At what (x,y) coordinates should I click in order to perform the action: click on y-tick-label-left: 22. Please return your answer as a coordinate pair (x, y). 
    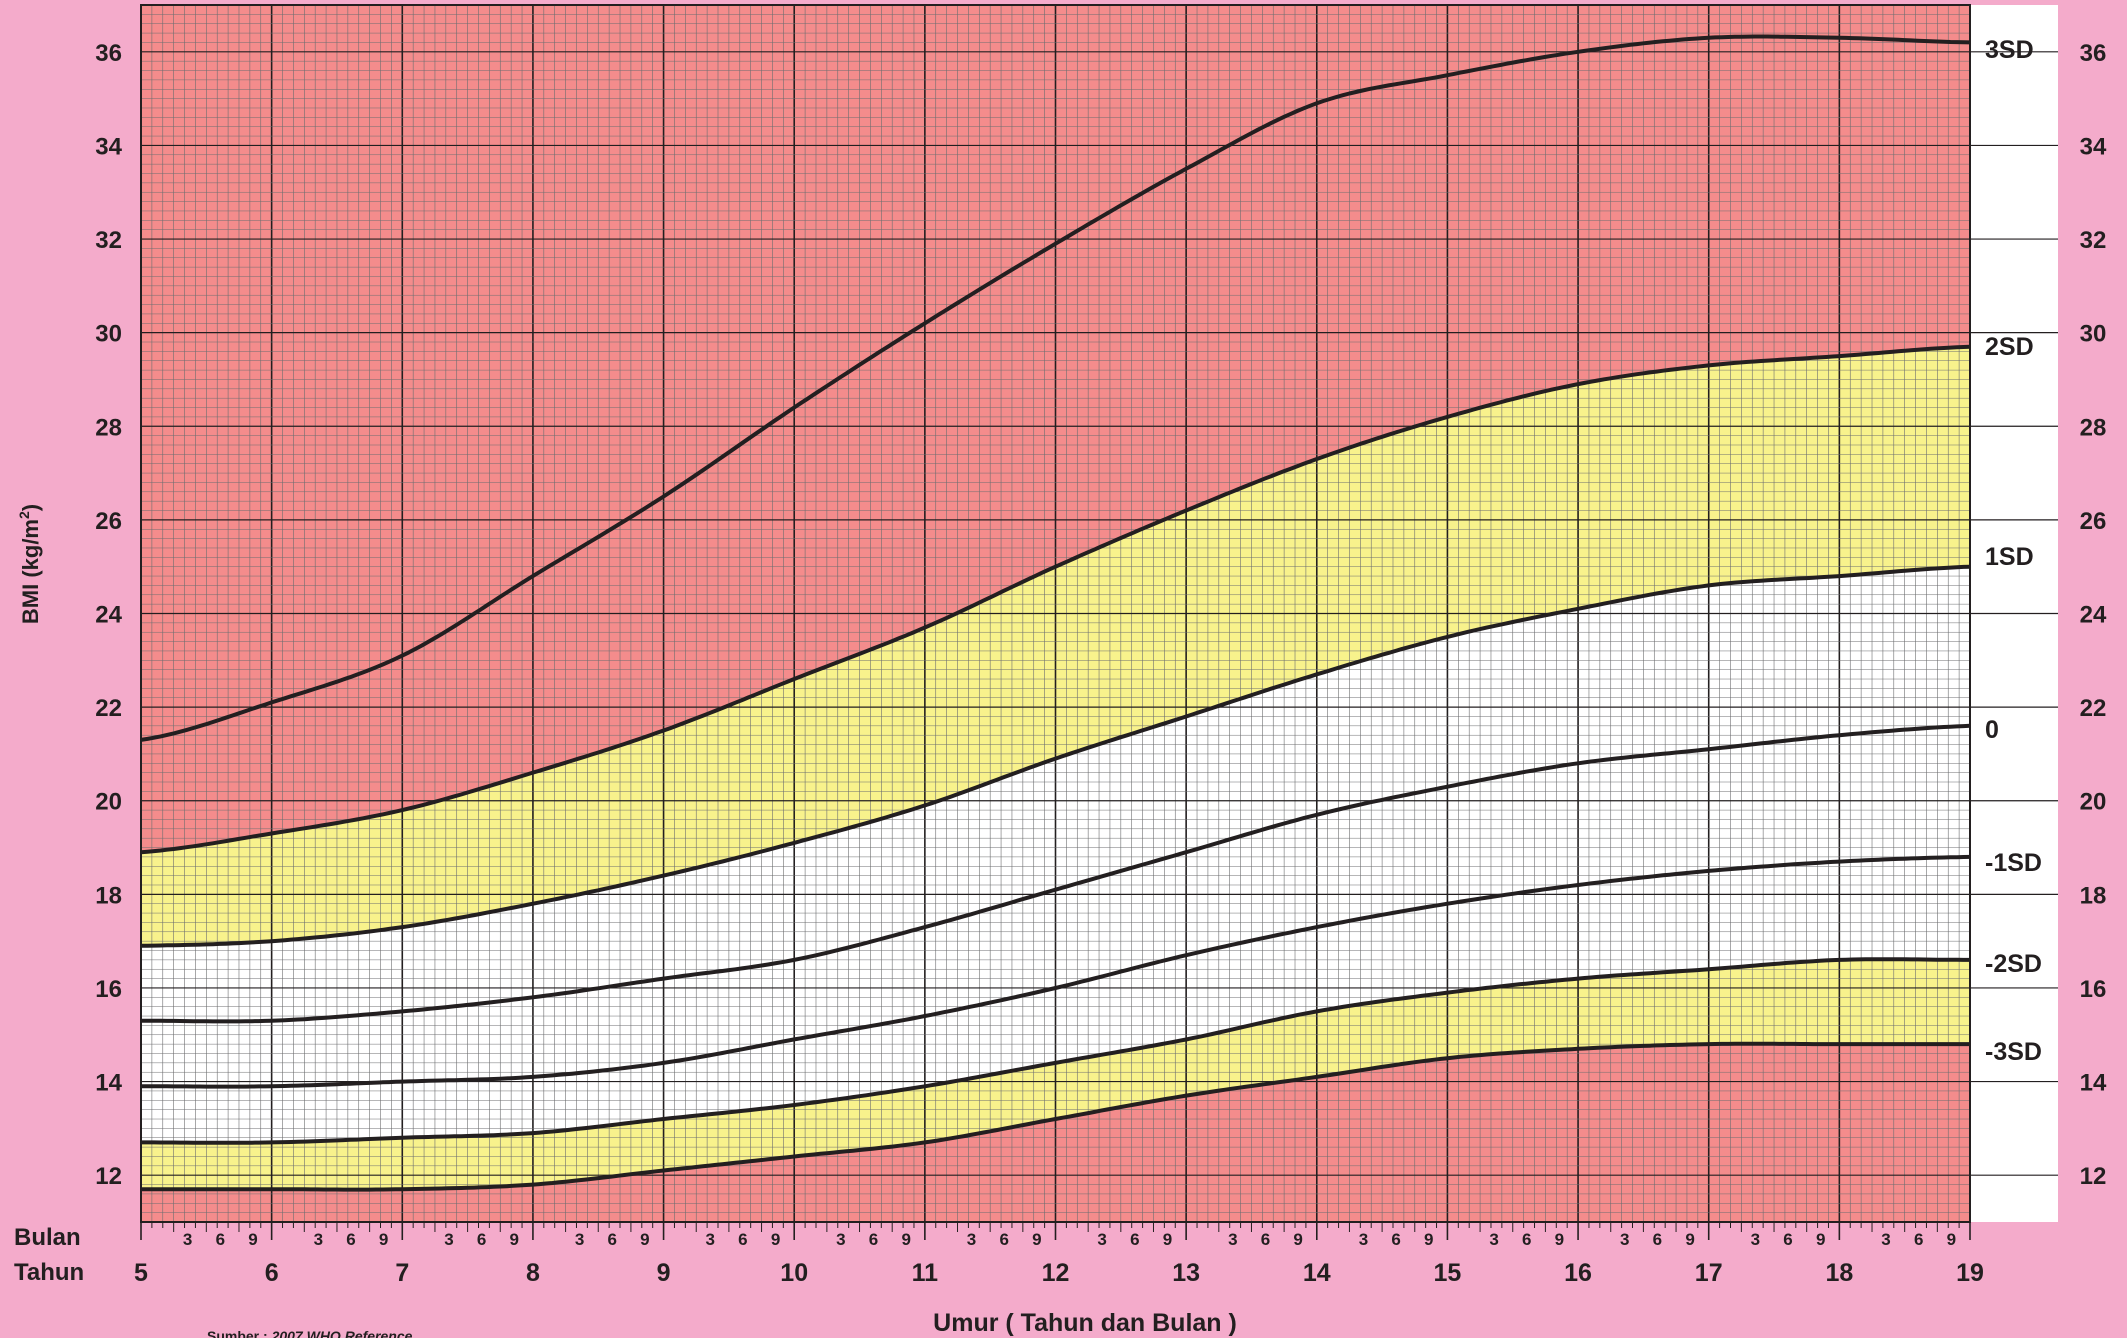
    Looking at the image, I should click on (108, 708).